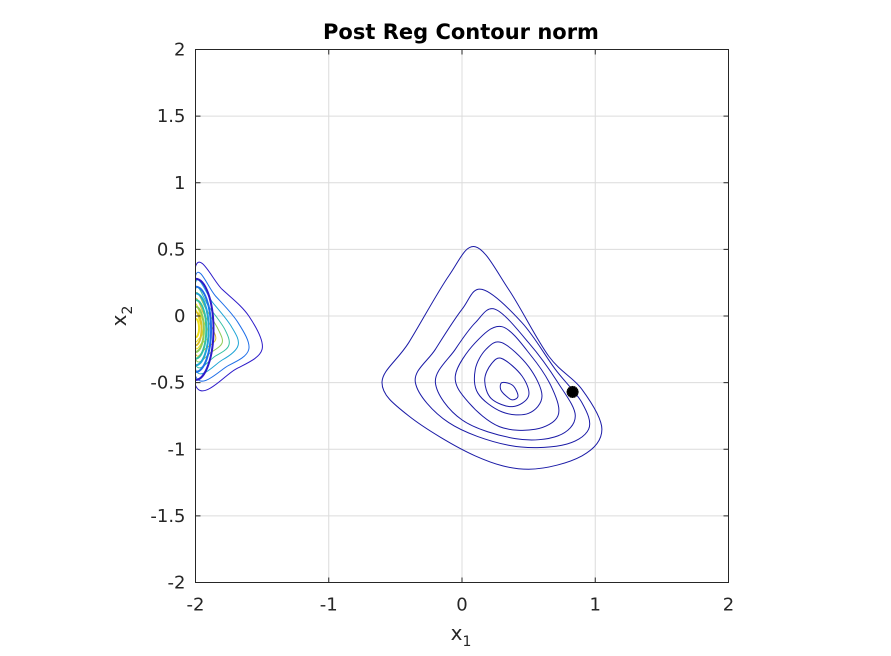  I want to click on y-tick-label: 1.5, so click(171, 116).